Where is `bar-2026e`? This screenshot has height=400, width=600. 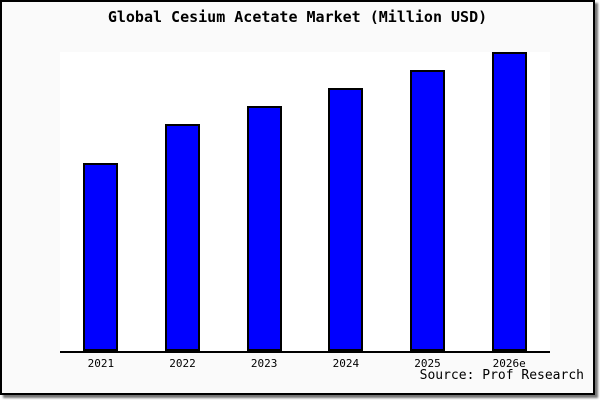
bar-2026e is located at coordinates (509, 201).